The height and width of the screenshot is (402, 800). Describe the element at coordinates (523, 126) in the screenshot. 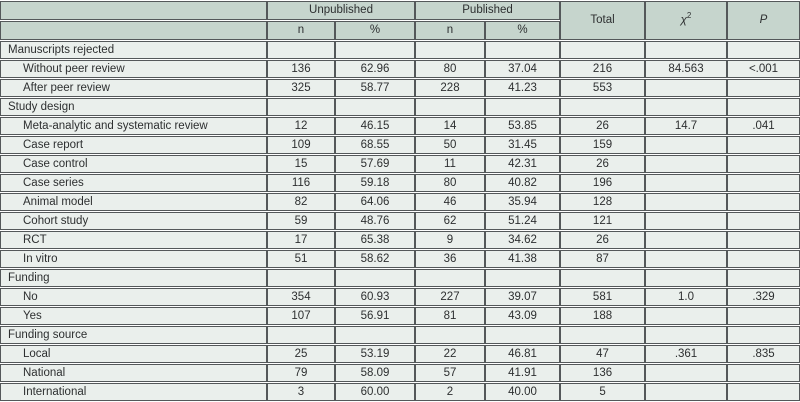

I see `cell-published-pct: 53.85` at that location.